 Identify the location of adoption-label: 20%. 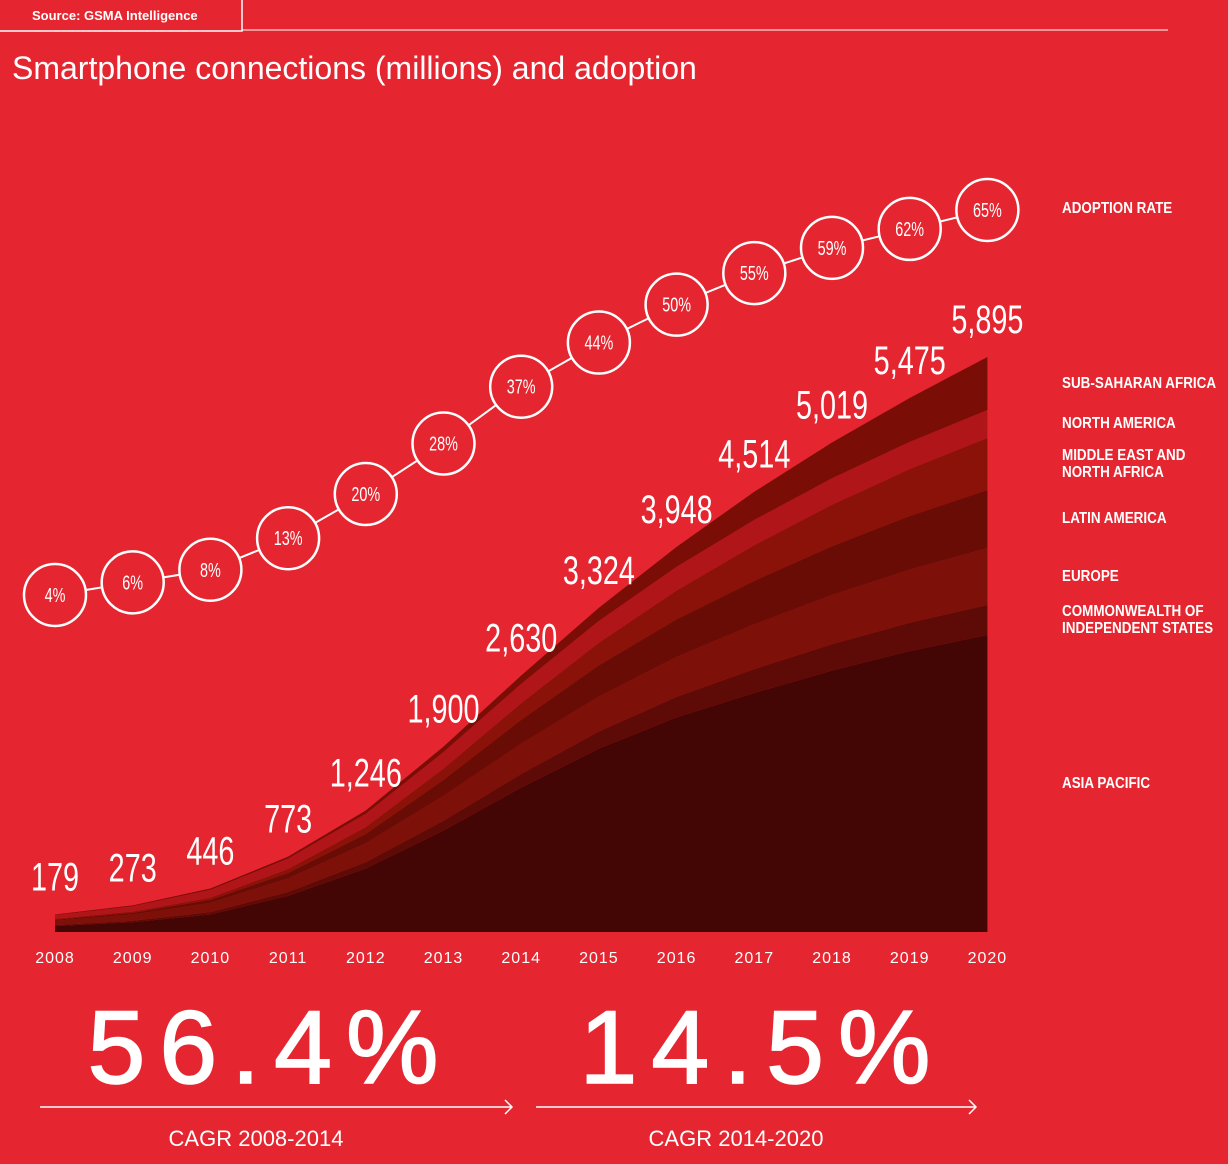
(365, 494).